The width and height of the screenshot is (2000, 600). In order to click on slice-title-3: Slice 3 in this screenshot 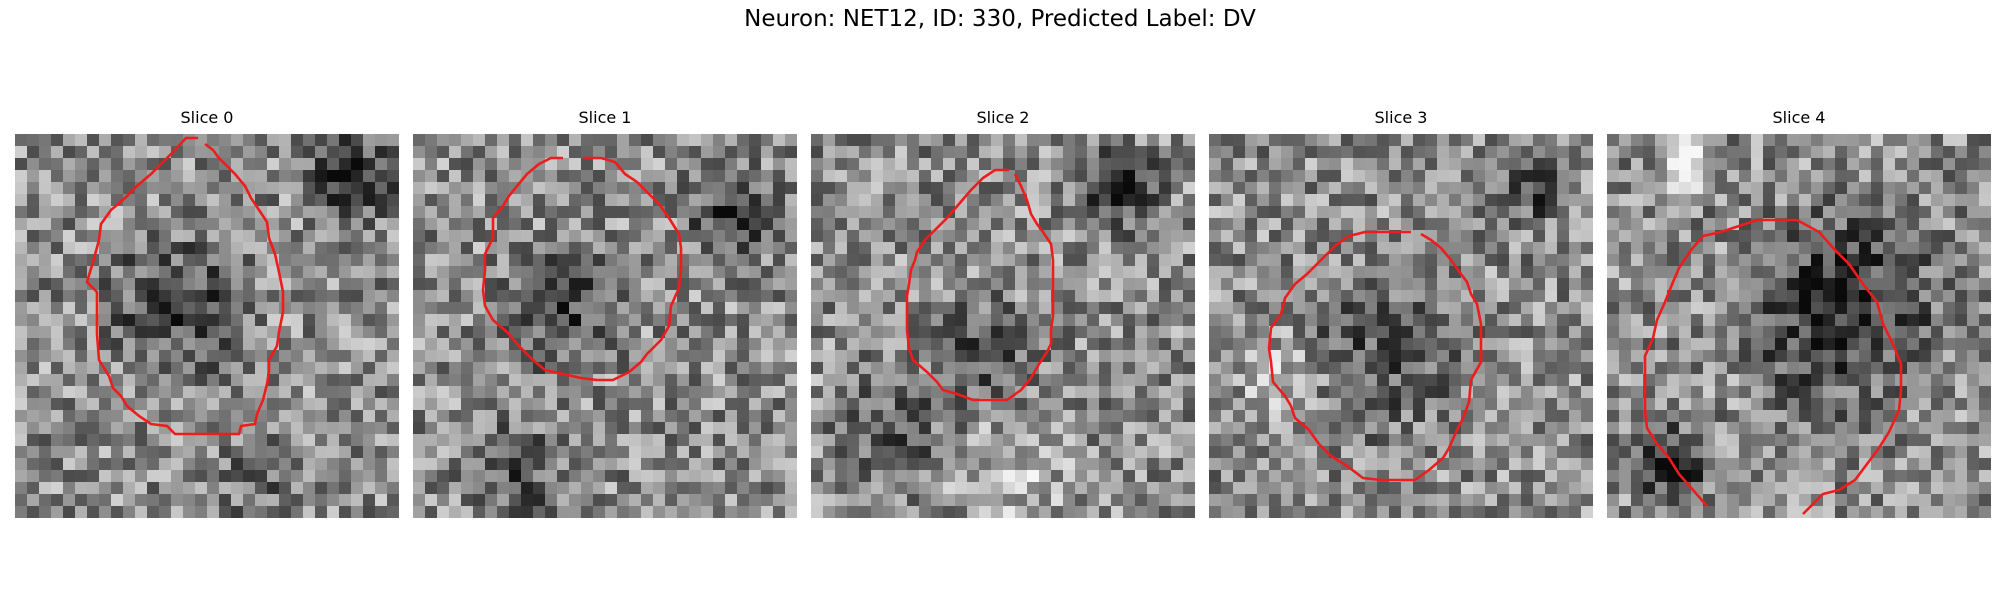, I will do `click(1401, 117)`.